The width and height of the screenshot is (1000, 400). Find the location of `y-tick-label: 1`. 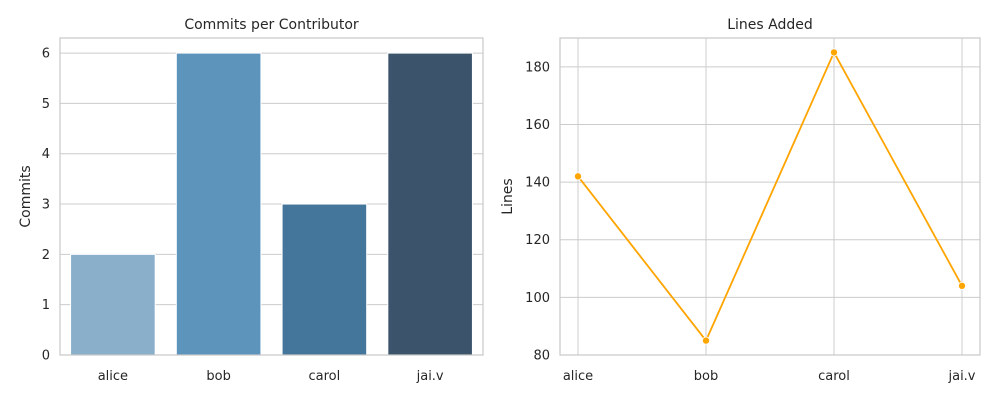

y-tick-label: 1 is located at coordinates (46, 305).